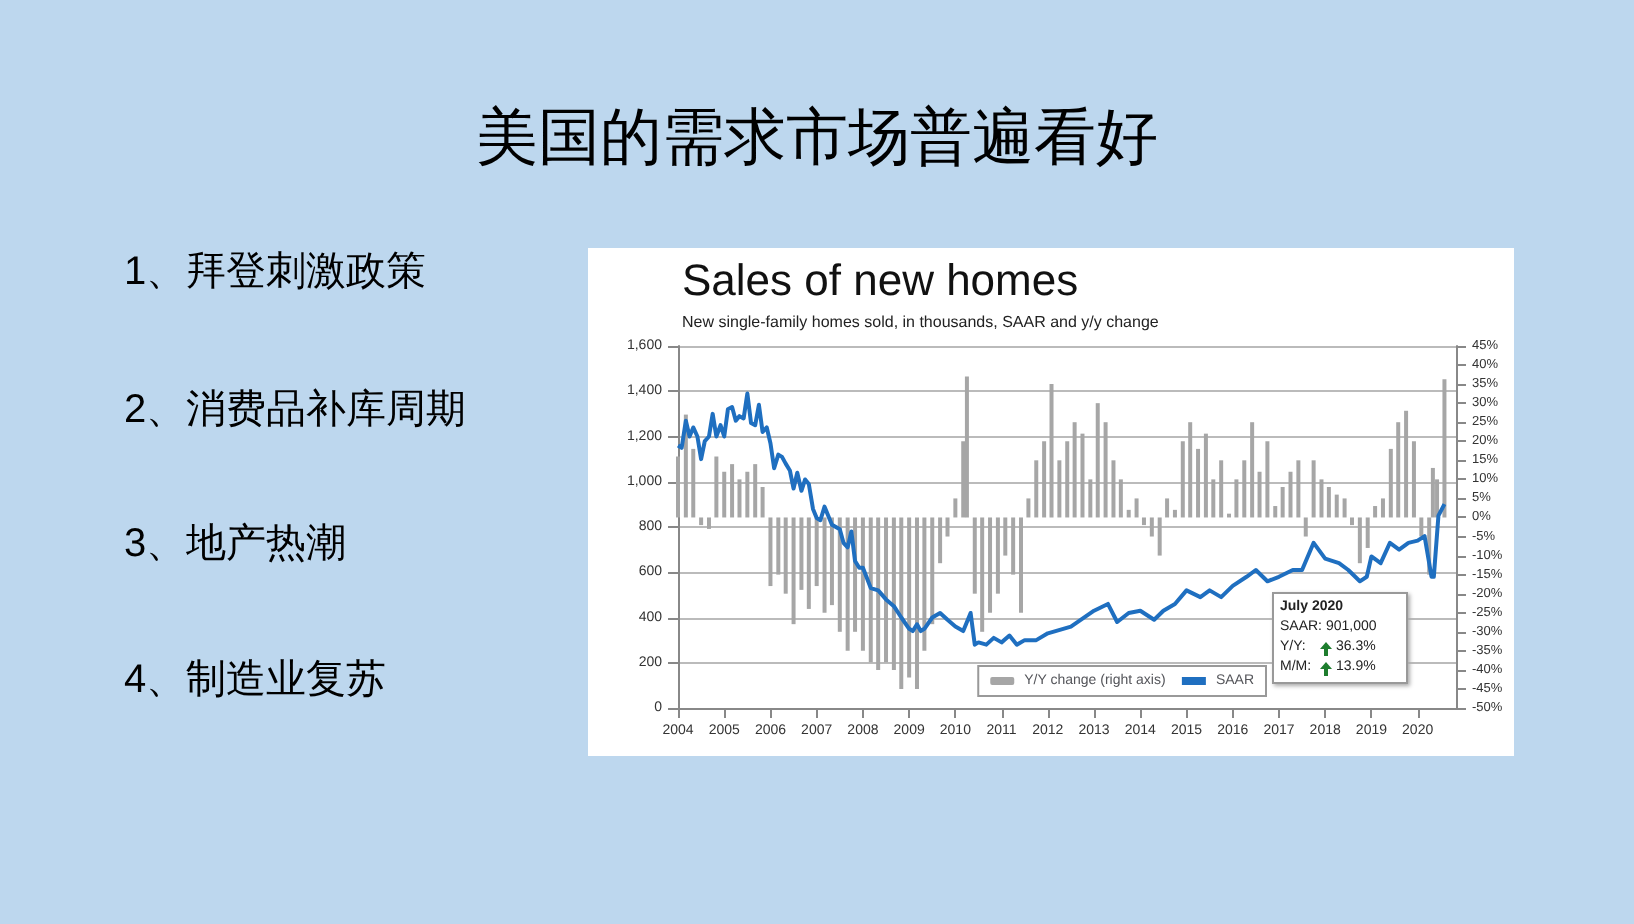 The width and height of the screenshot is (1634, 924). I want to click on line-series, so click(1061, 519).